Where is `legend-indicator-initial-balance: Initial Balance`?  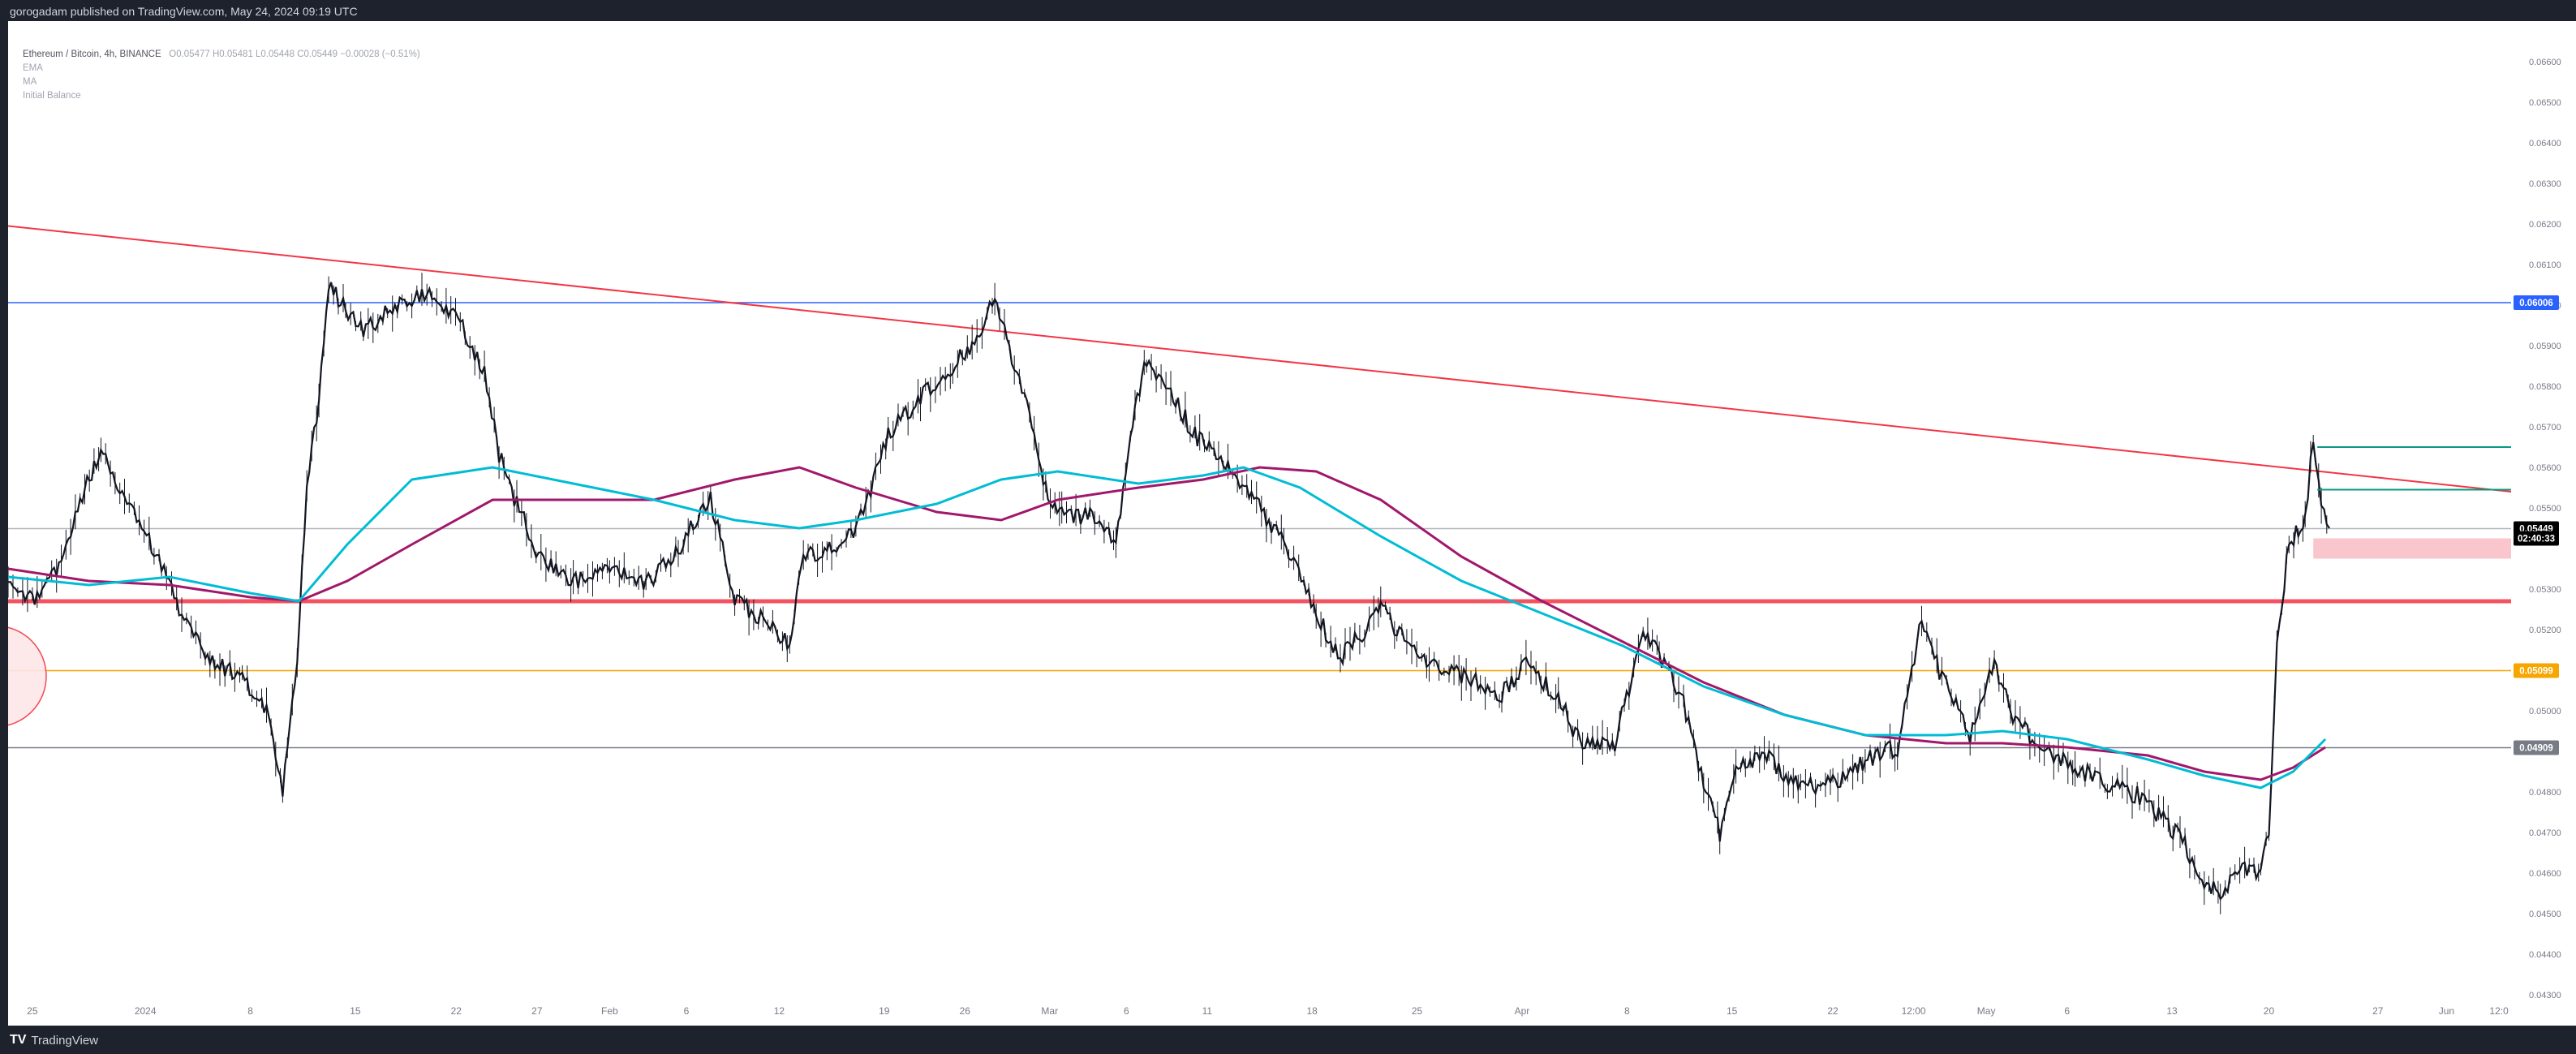
legend-indicator-initial-balance: Initial Balance is located at coordinates (52, 96).